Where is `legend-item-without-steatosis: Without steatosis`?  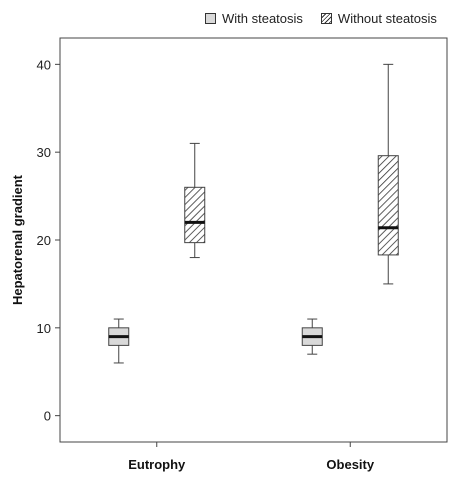 legend-item-without-steatosis: Without steatosis is located at coordinates (378, 18).